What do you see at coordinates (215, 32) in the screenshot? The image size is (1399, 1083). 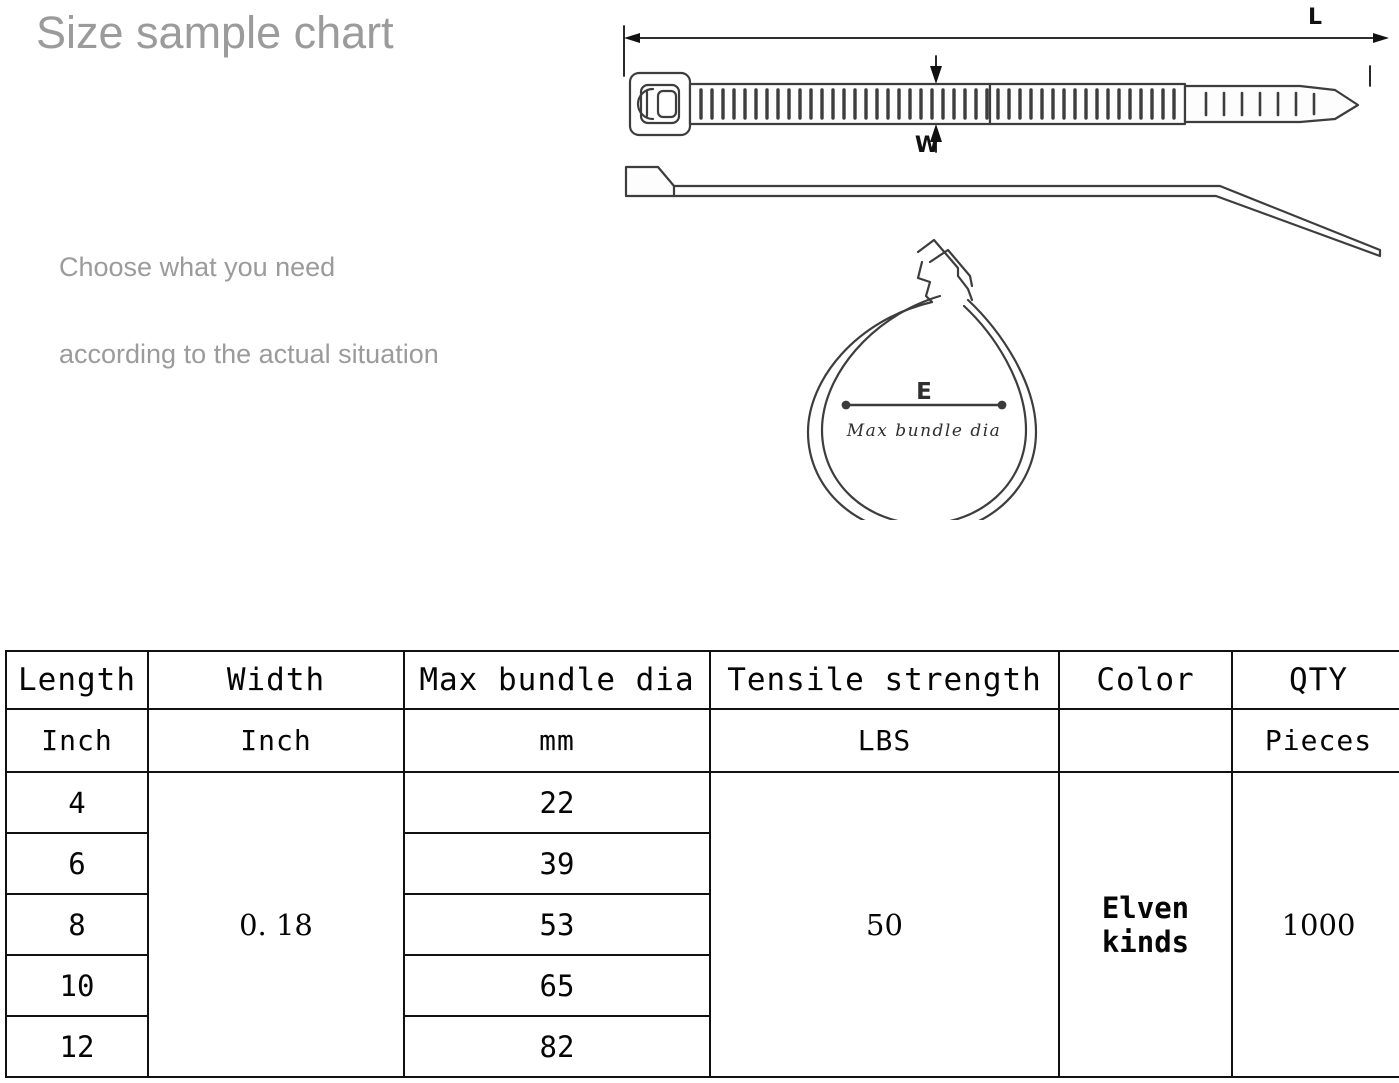 I see `page-title: Size sample chart` at bounding box center [215, 32].